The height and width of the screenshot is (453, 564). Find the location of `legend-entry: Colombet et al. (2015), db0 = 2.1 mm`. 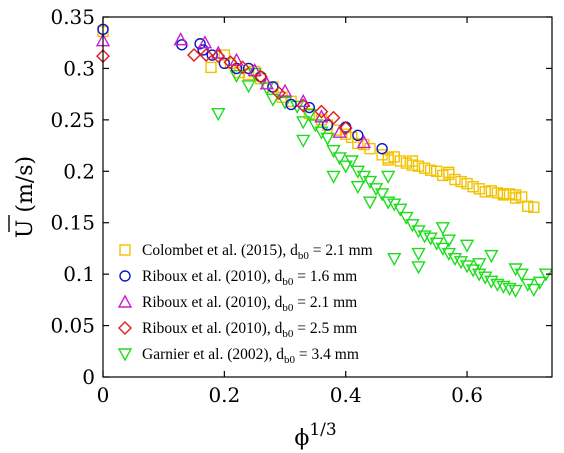

legend-entry: Colombet et al. (2015), db0 = 2.1 mm is located at coordinates (246, 252).